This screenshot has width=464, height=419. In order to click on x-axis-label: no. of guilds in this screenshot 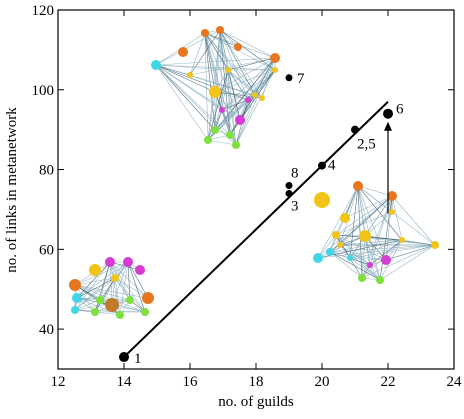, I will do `click(256, 402)`.